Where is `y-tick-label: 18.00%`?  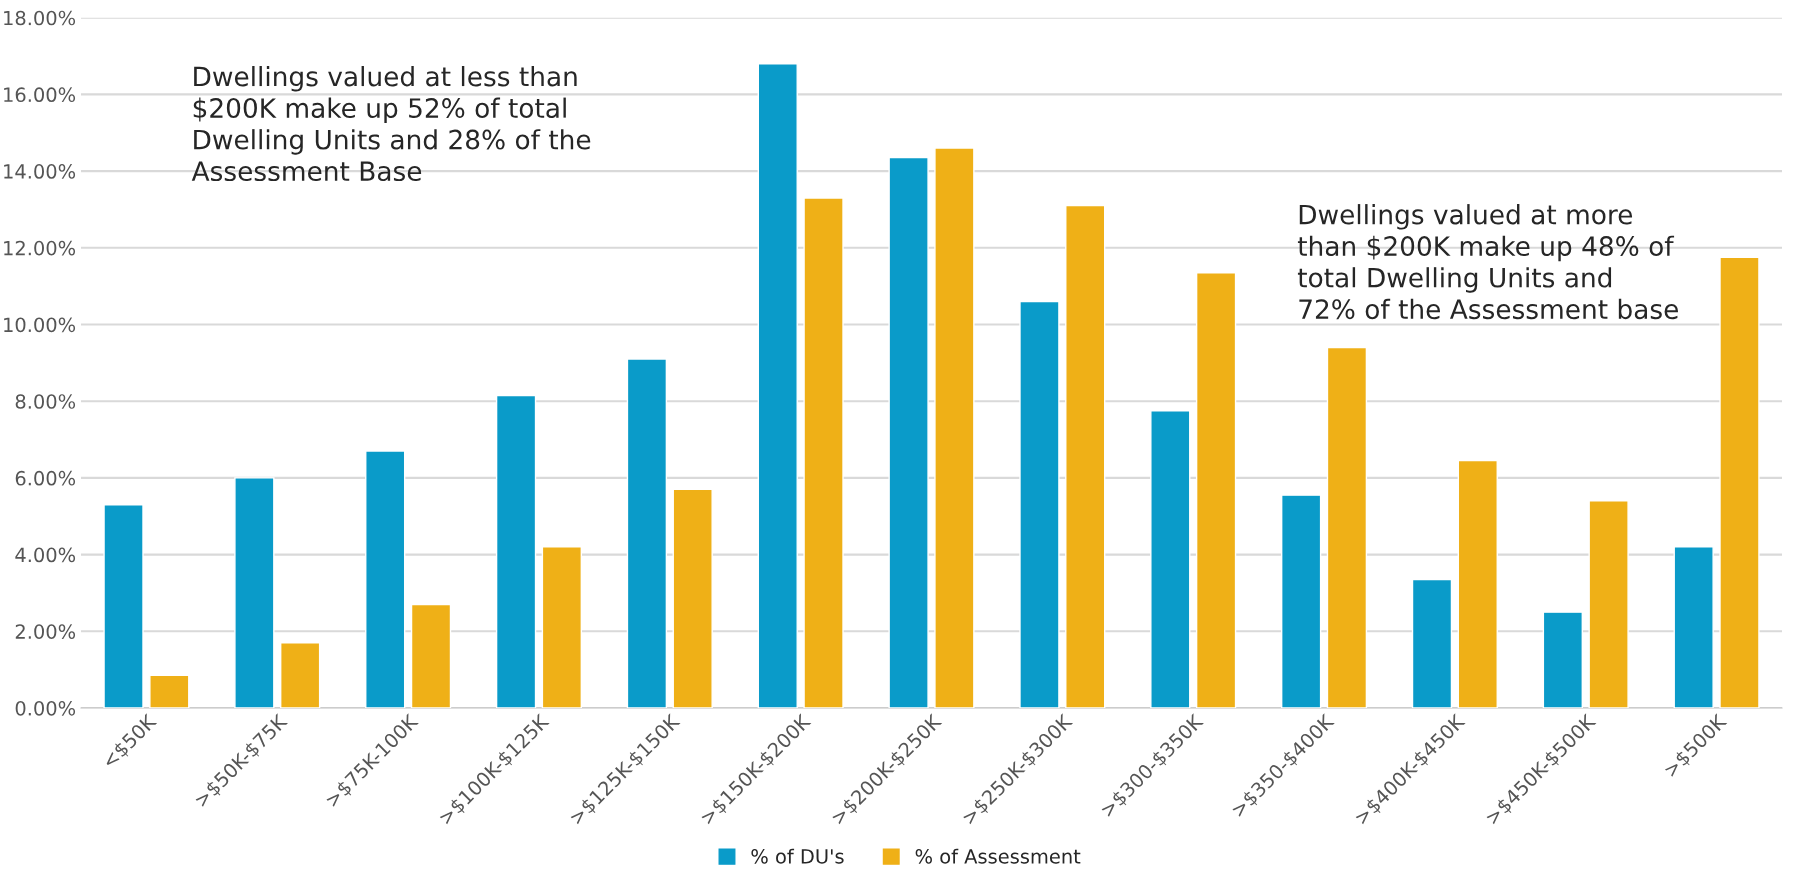
y-tick-label: 18.00% is located at coordinates (40, 18).